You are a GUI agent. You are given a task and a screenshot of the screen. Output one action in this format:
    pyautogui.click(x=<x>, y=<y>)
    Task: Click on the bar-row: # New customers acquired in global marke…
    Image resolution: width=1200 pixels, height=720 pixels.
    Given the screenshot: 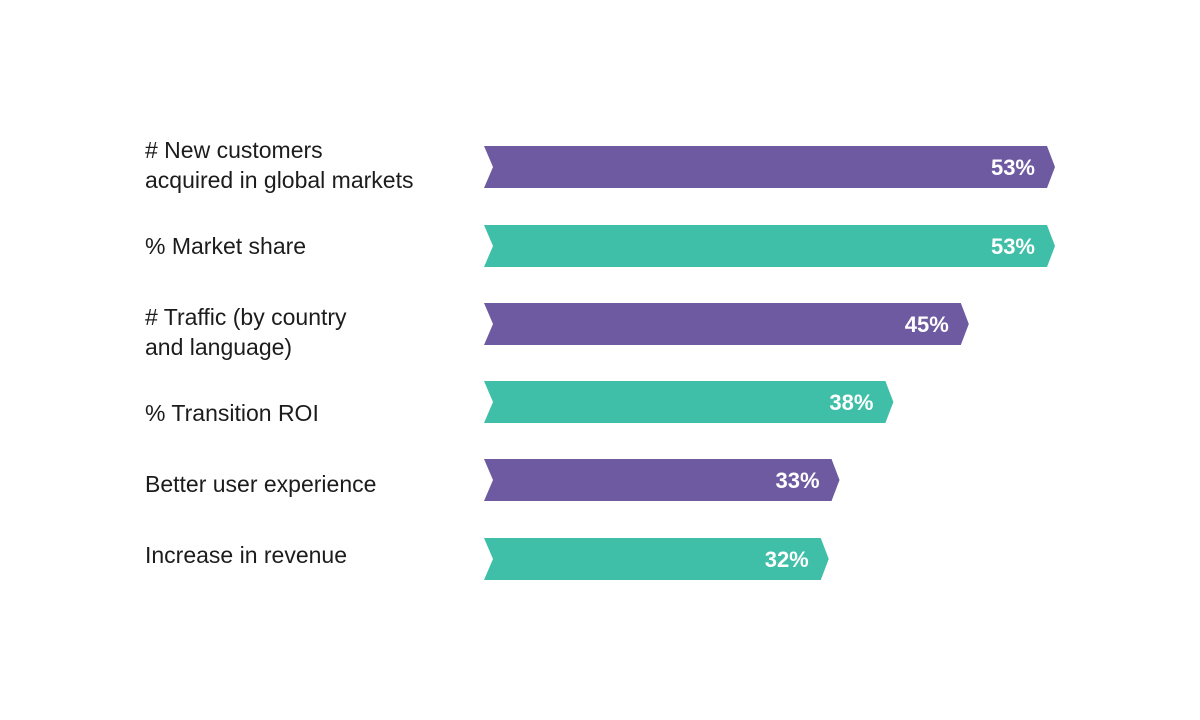 What is the action you would take?
    pyautogui.click(x=600, y=165)
    